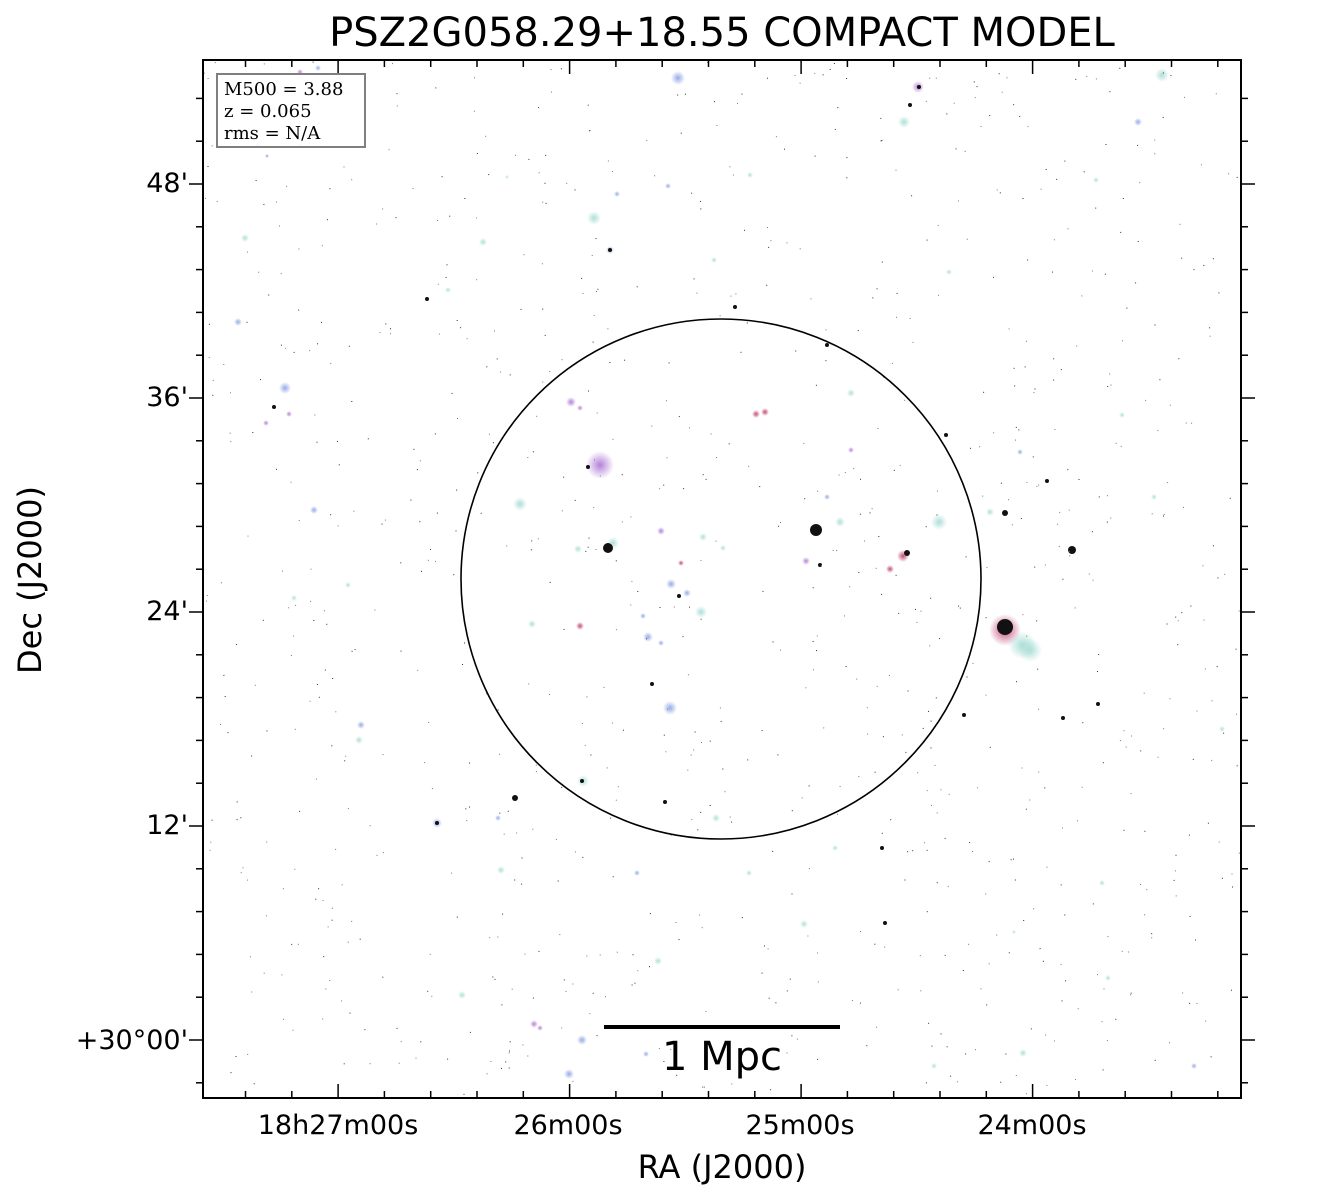 The image size is (1321, 1200). Describe the element at coordinates (291, 110) in the screenshot. I see `info-box: M500 = 3.88 z = 0.065 rms = N/A` at that location.